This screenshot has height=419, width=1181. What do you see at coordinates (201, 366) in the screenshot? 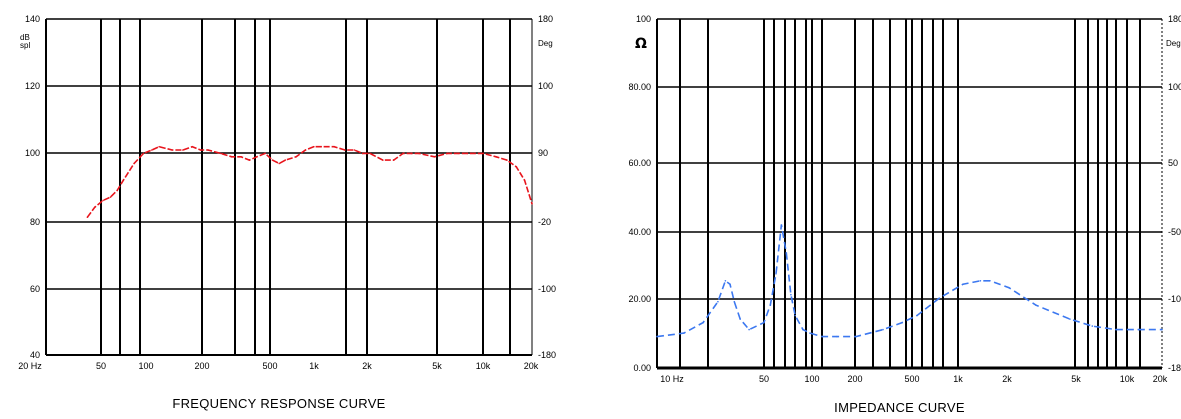
I see `x-tick-label: 200` at bounding box center [201, 366].